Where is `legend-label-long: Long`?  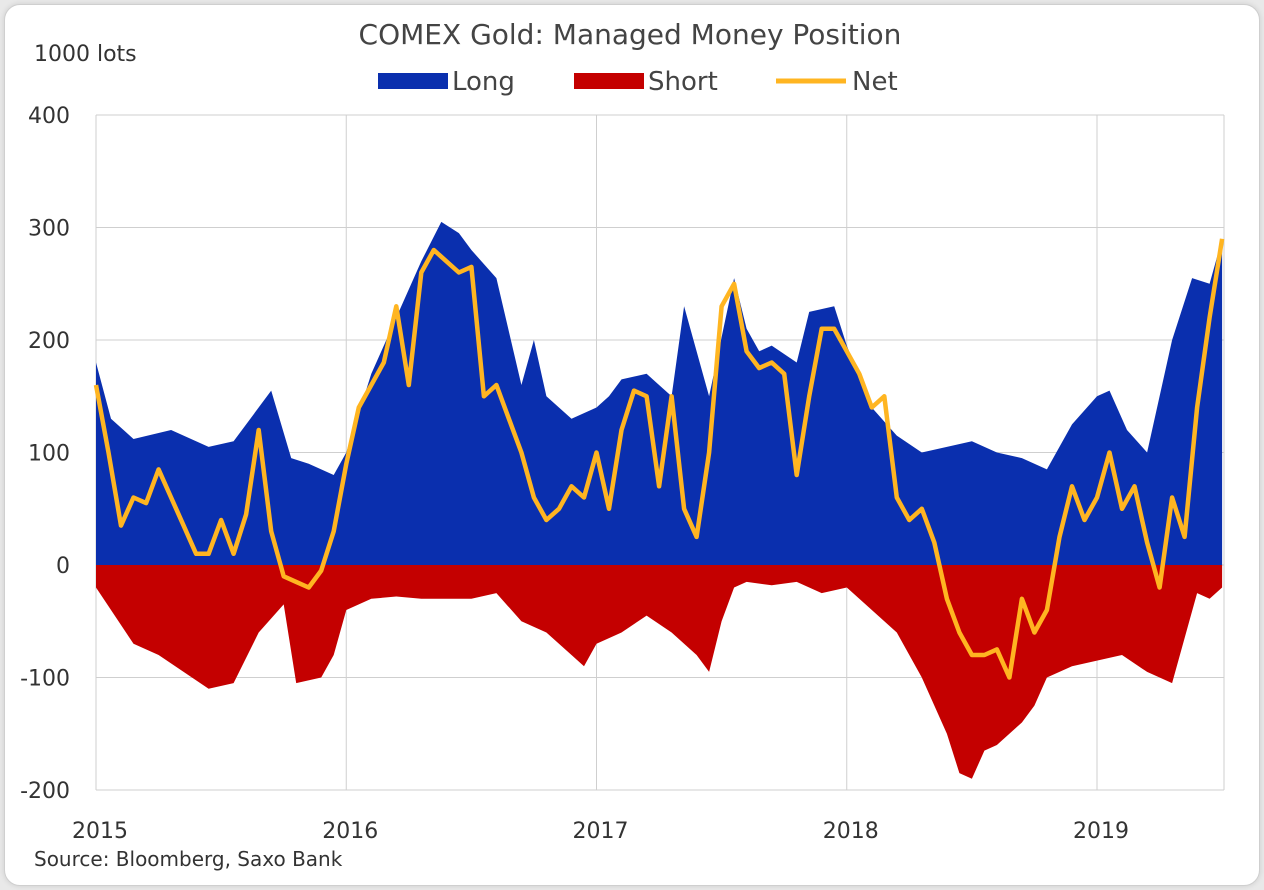 legend-label-long: Long is located at coordinates (483, 82).